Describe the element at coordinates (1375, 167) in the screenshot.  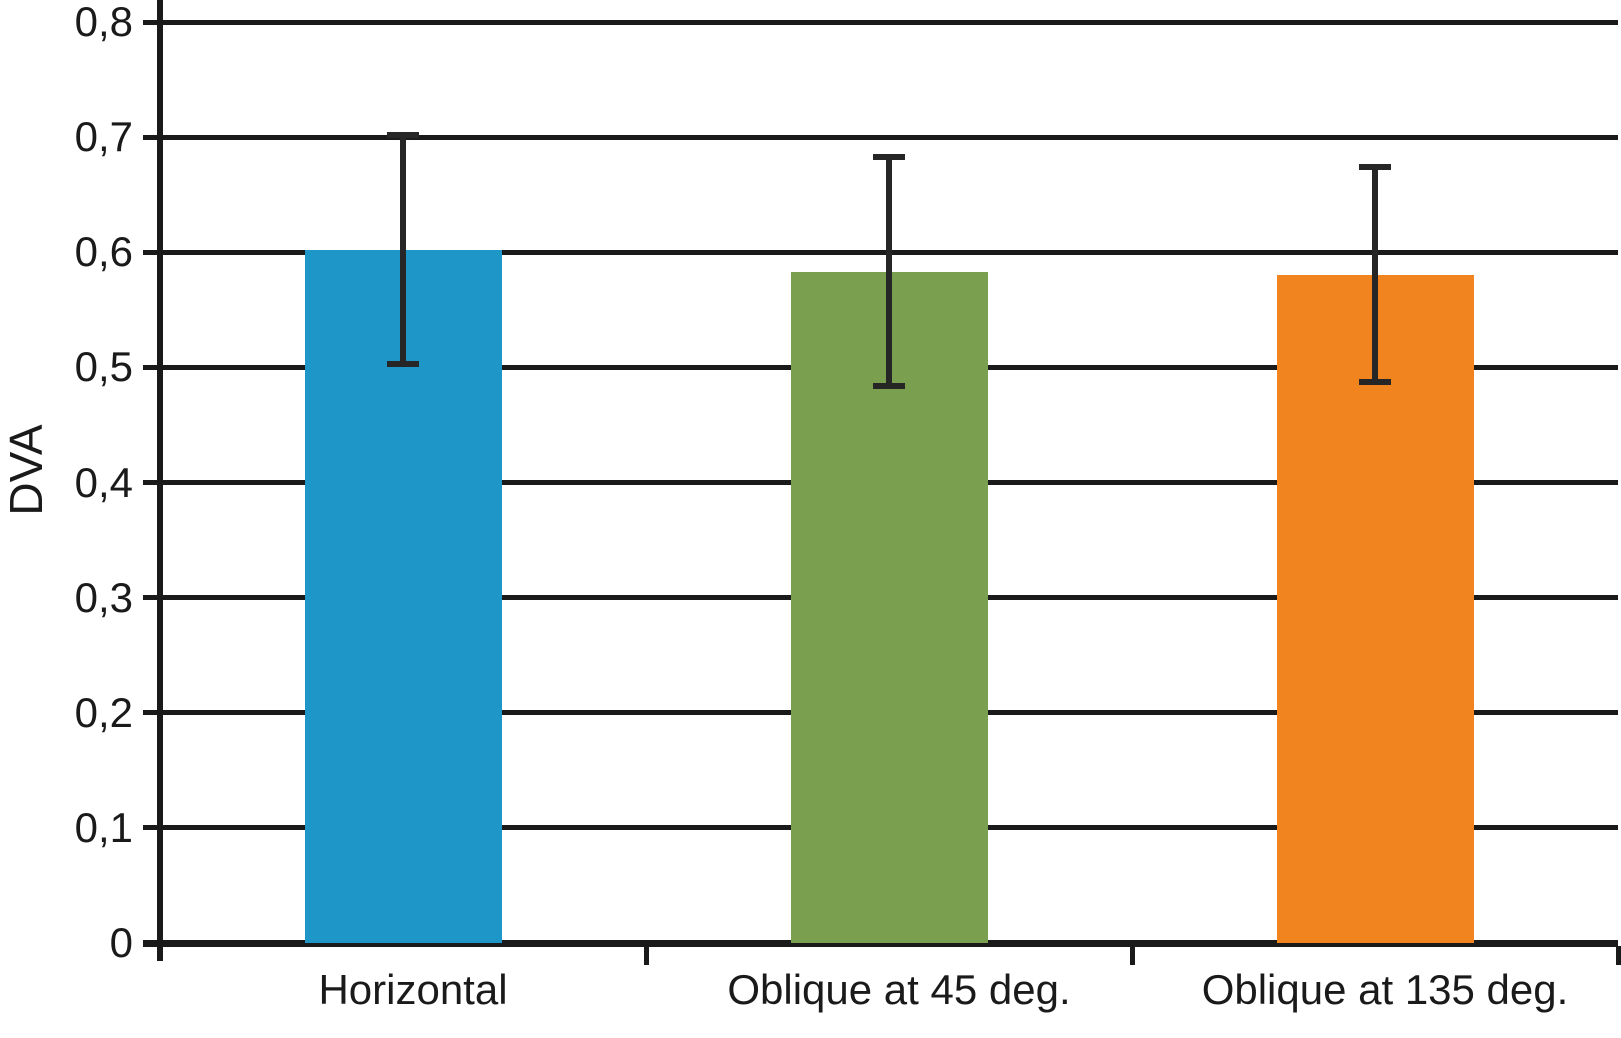
I see `error-bar-cap-top-oblique-at-135-deg` at that location.